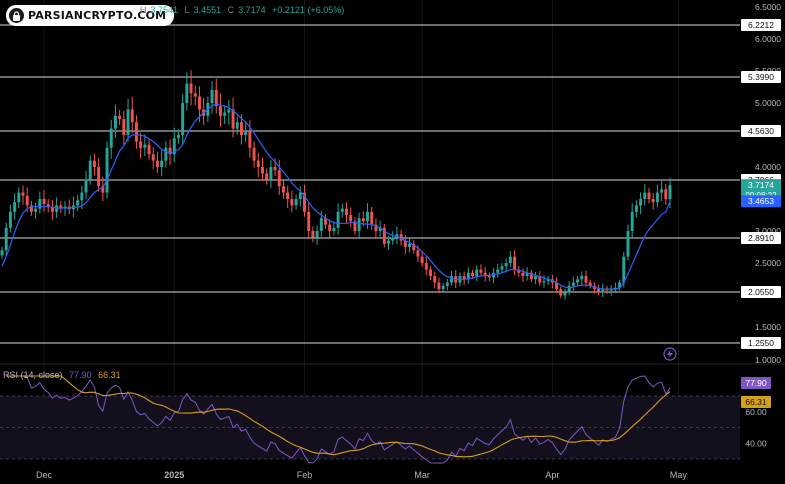  Describe the element at coordinates (164, 10) in the screenshot. I see `high-value: 3.7541` at that location.